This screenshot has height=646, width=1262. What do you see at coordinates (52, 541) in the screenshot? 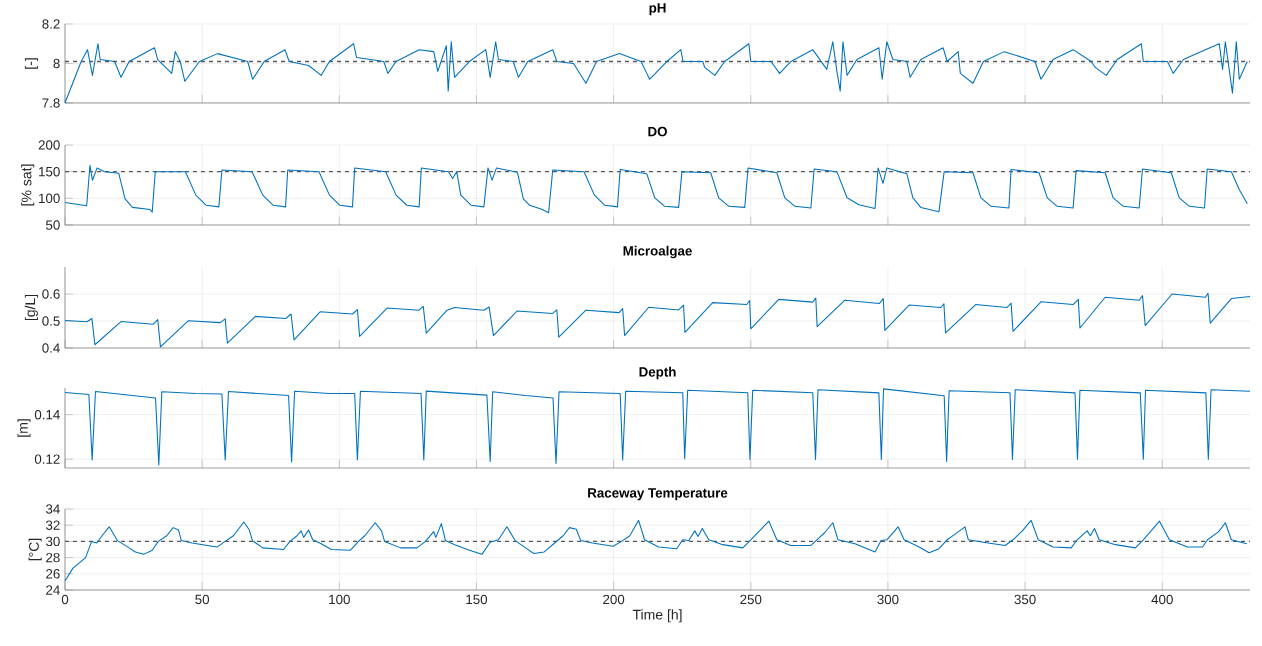
I see `y-tick-label: 30` at bounding box center [52, 541].